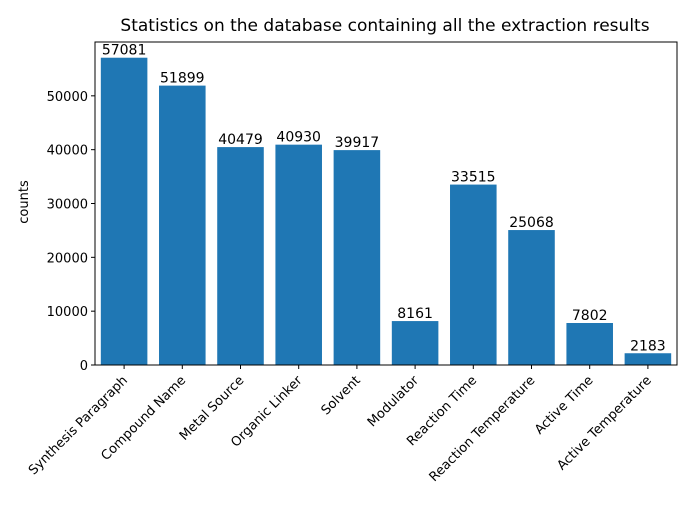 This screenshot has height=524, width=692. Describe the element at coordinates (483, 429) in the screenshot. I see `x-tick-label: Reaction Temperature` at that location.